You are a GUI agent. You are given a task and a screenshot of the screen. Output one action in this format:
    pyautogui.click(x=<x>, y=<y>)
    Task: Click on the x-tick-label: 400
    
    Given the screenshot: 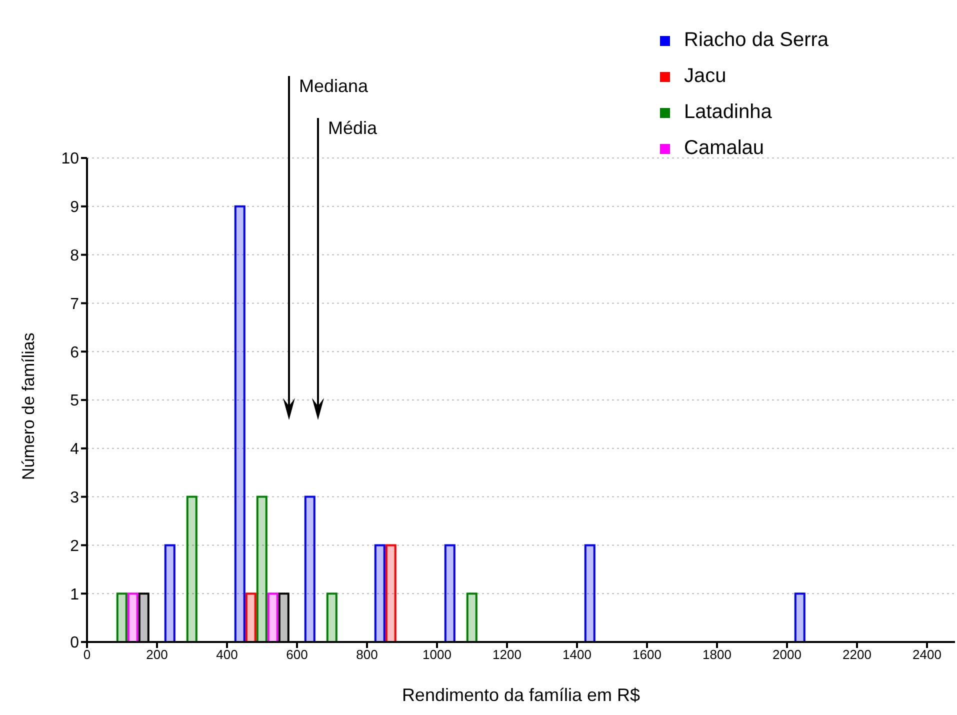 What is the action you would take?
    pyautogui.click(x=227, y=654)
    